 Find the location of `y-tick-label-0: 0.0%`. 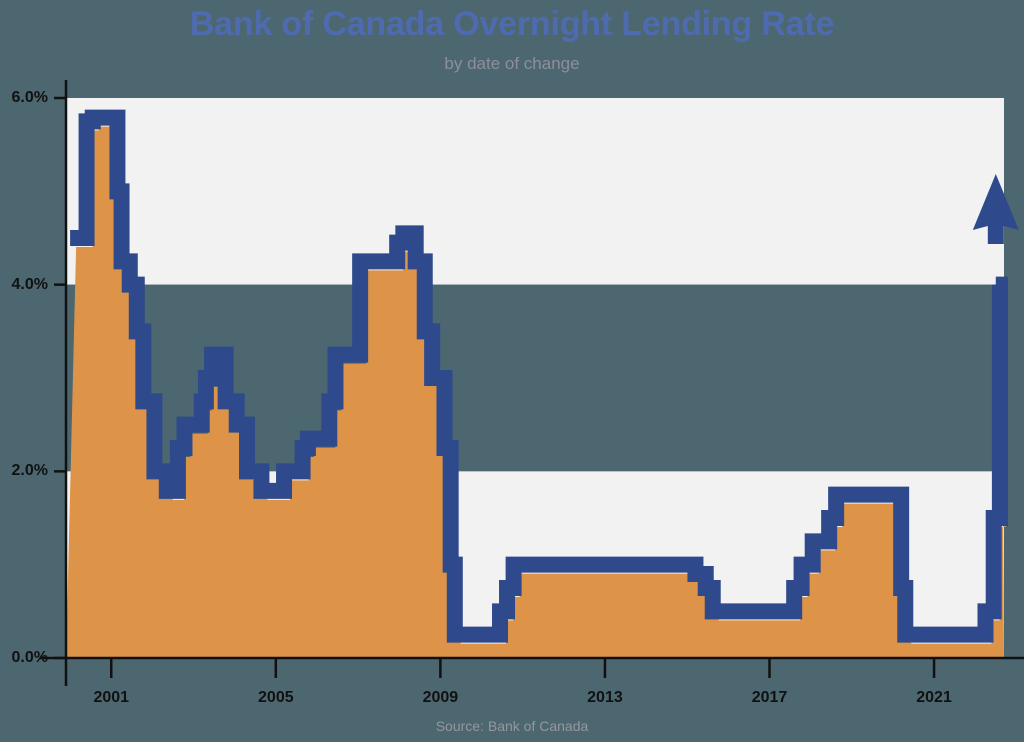

y-tick-label-0: 0.0% is located at coordinates (29, 657).